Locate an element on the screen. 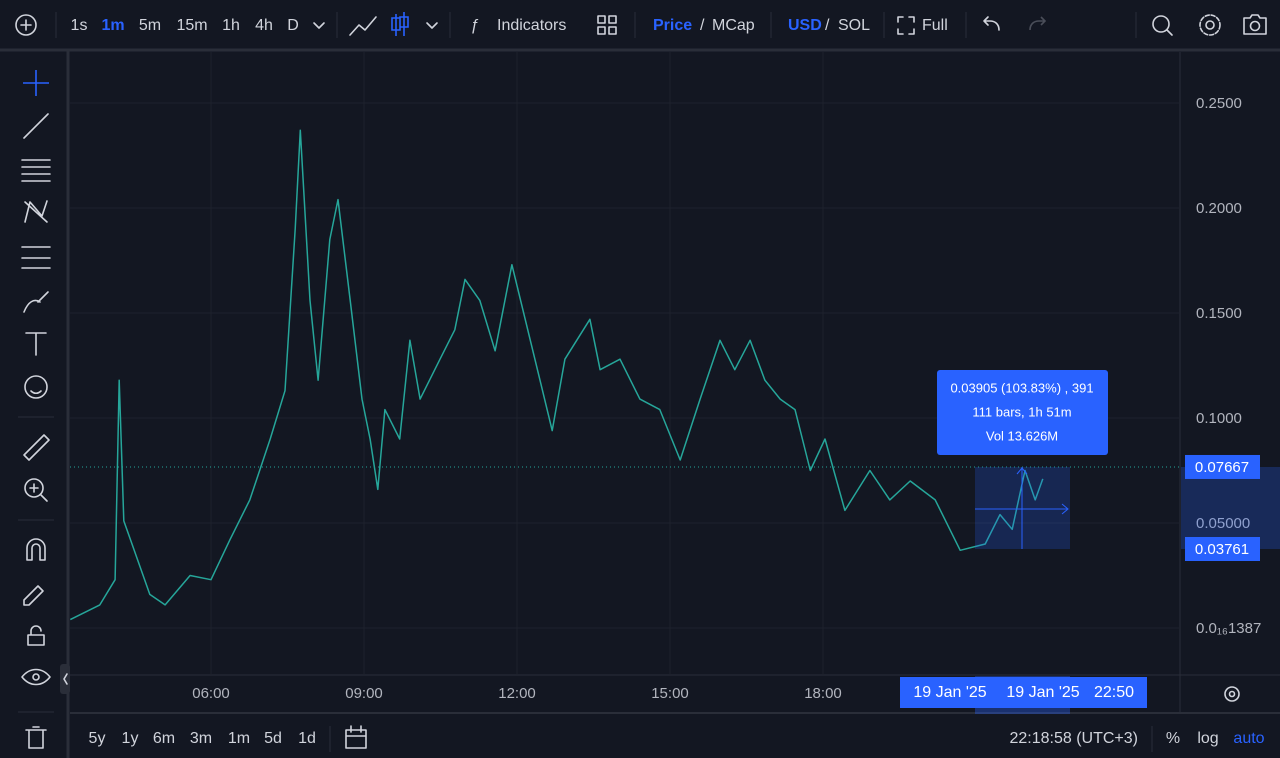 The image size is (1280, 758). settings-icon-gear is located at coordinates (1210, 25).